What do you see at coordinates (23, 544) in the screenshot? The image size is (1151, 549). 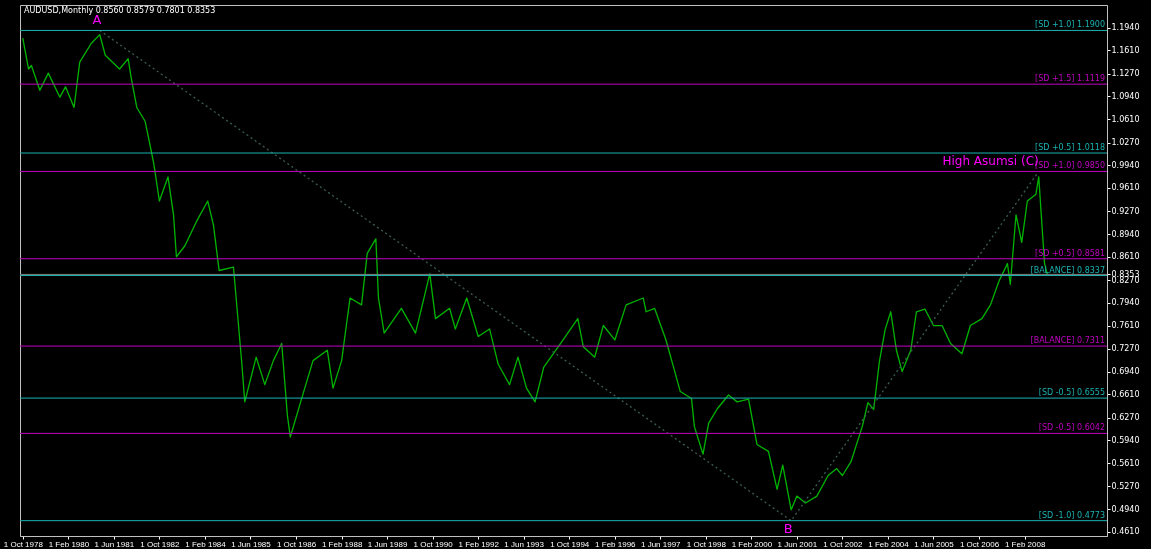 I see `x-tick-label: 1 Oct 1978` at bounding box center [23, 544].